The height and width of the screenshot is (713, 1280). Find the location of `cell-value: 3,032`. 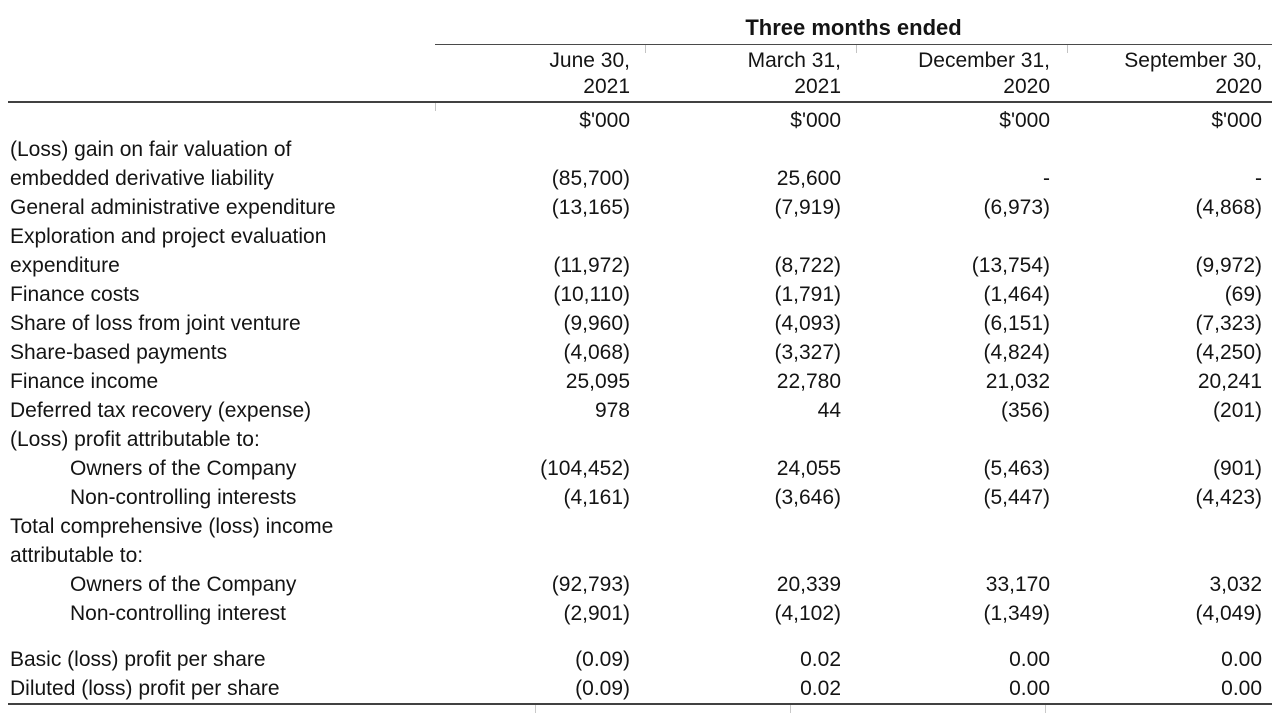

cell-value: 3,032 is located at coordinates (1236, 584).